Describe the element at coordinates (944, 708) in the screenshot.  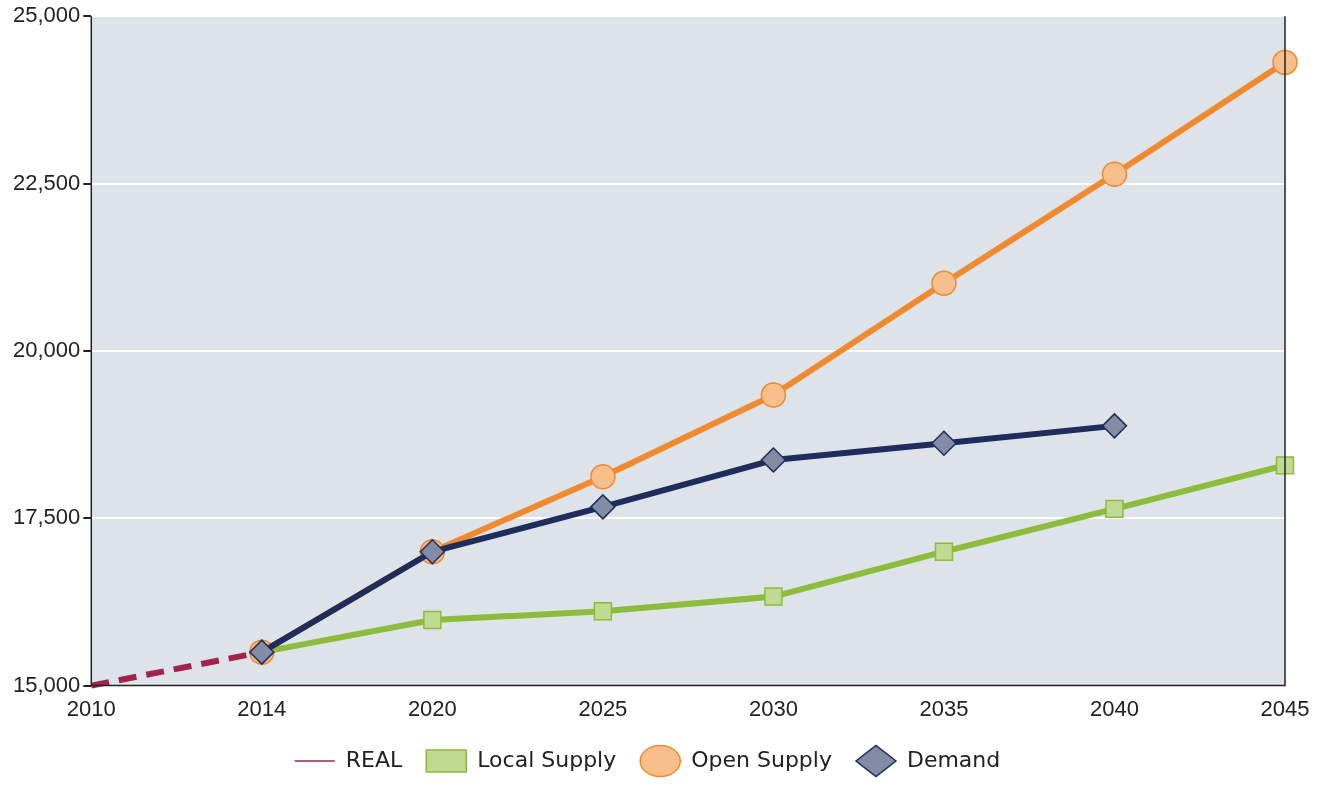
I see `x-tick-label: 2035` at that location.